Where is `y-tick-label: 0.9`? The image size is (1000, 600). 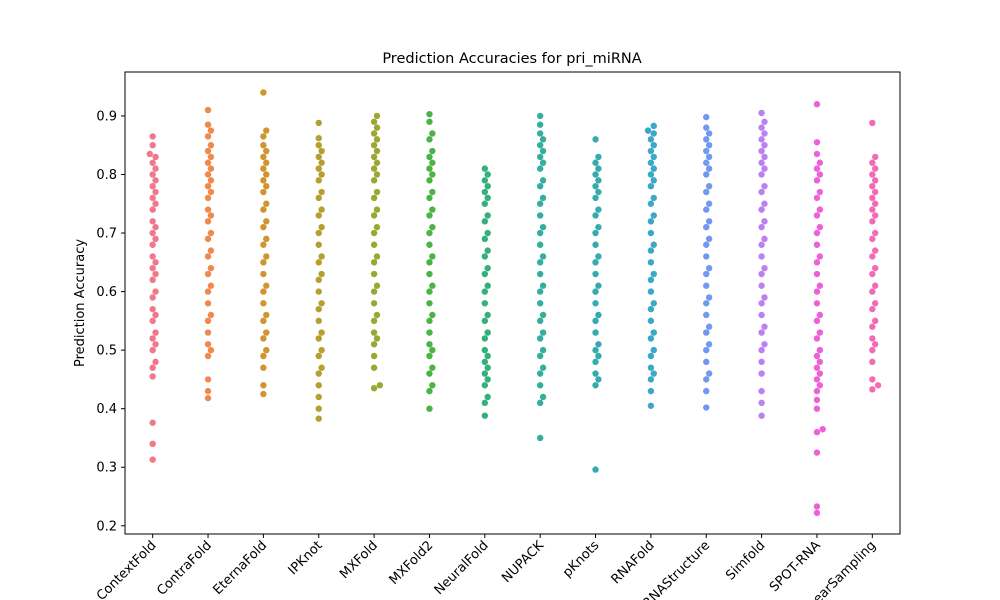
y-tick-label: 0.9 is located at coordinates (106, 116).